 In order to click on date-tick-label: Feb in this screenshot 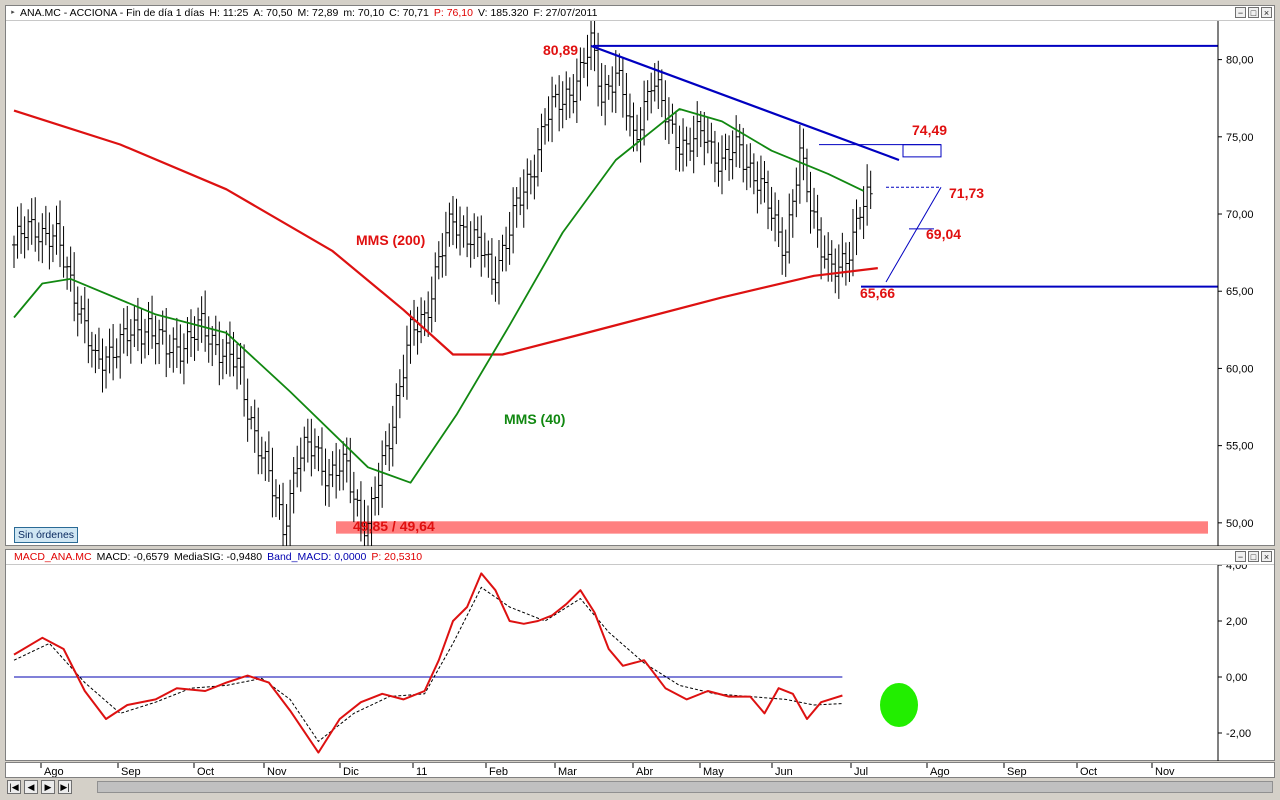, I will do `click(498, 771)`.